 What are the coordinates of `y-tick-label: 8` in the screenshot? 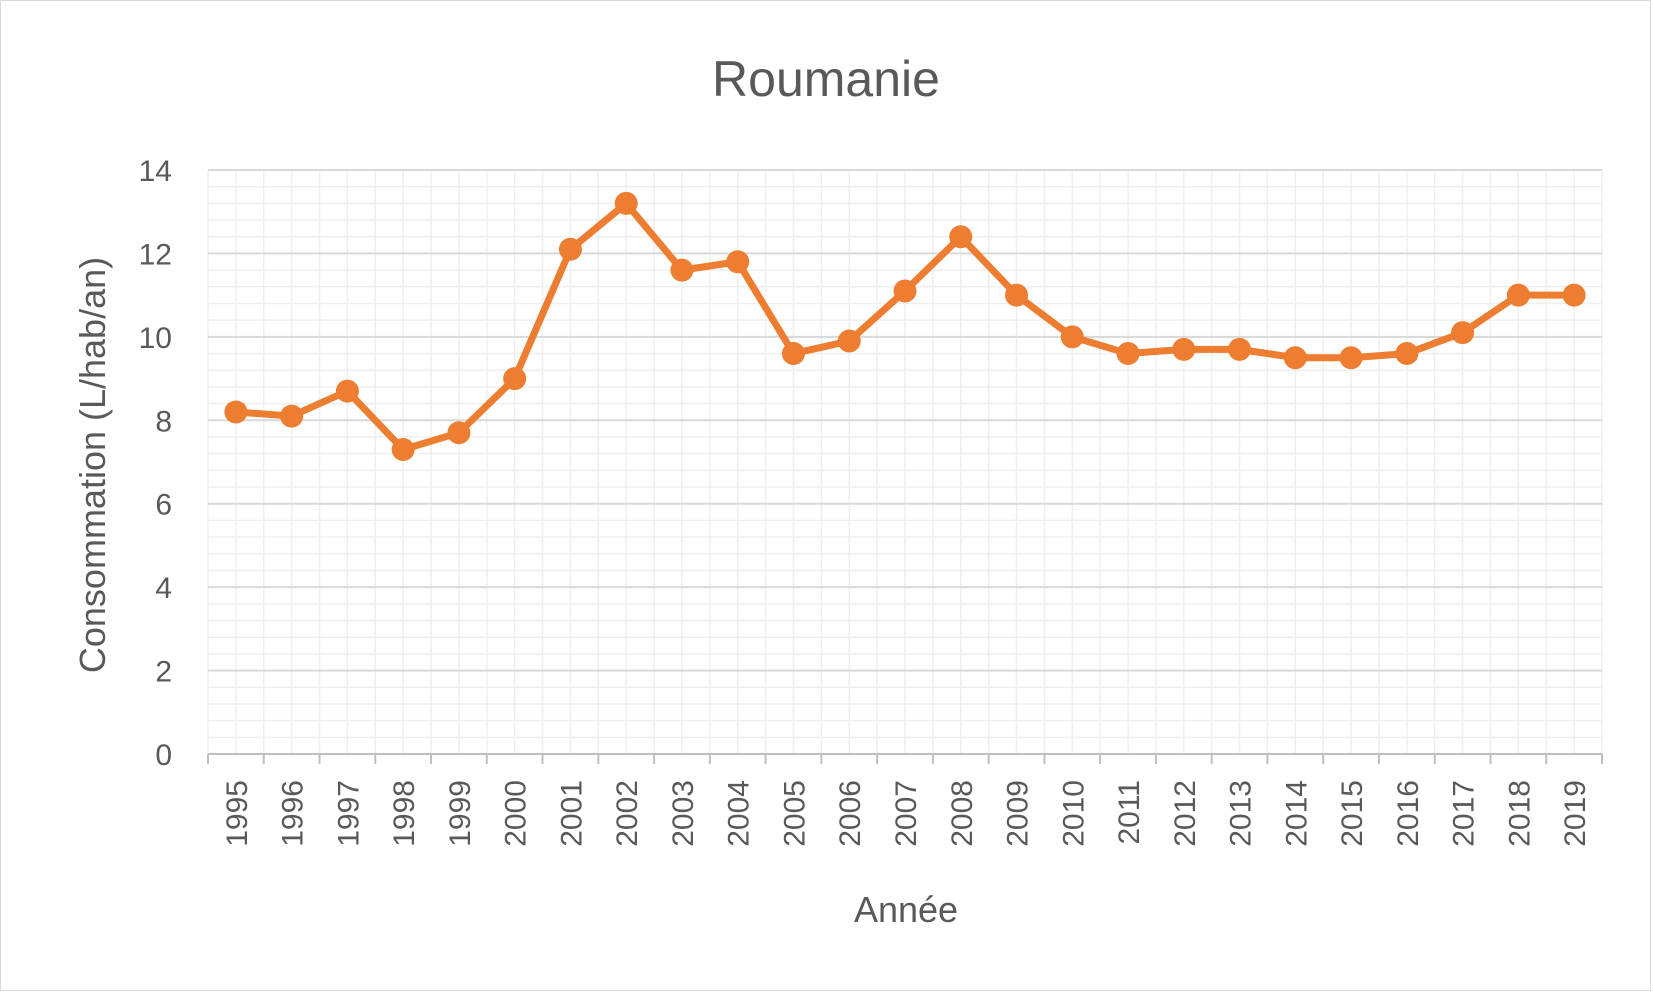 It's located at (163, 421).